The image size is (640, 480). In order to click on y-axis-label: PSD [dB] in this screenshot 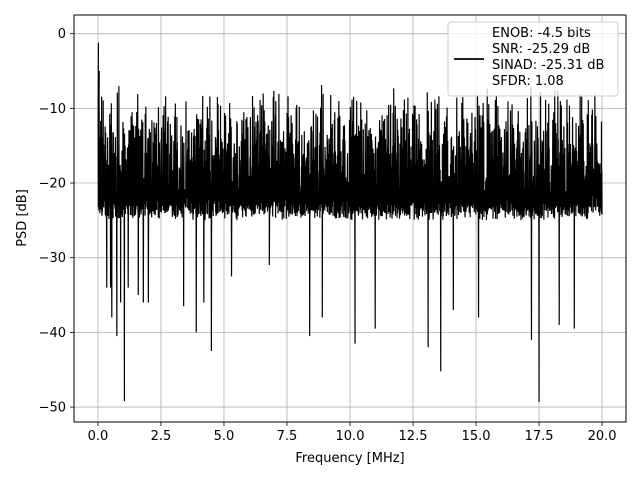, I will do `click(22, 218)`.